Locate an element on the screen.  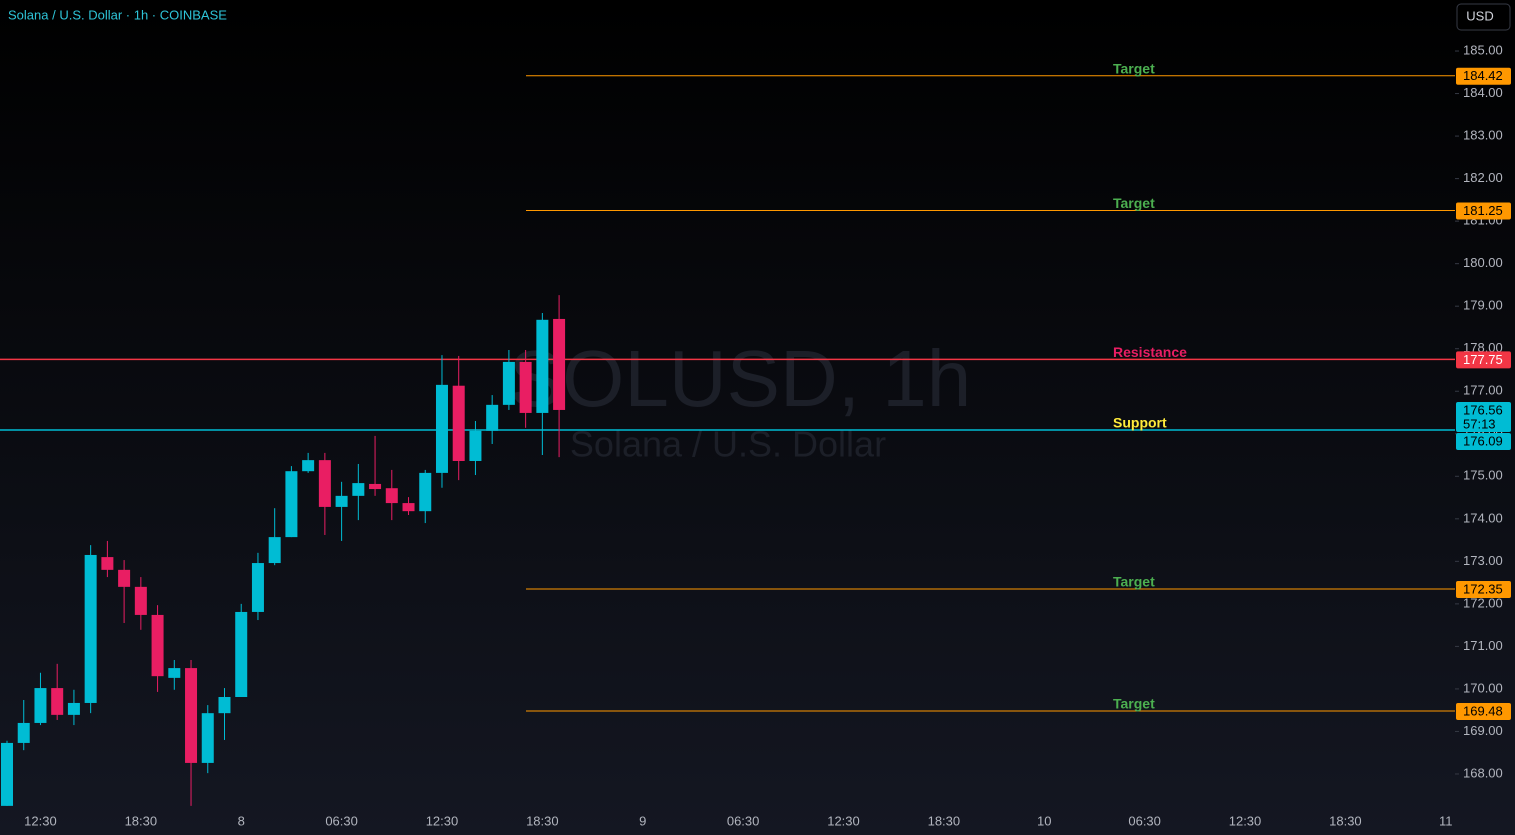
price-box-label: 176.09 is located at coordinates (1483, 440).